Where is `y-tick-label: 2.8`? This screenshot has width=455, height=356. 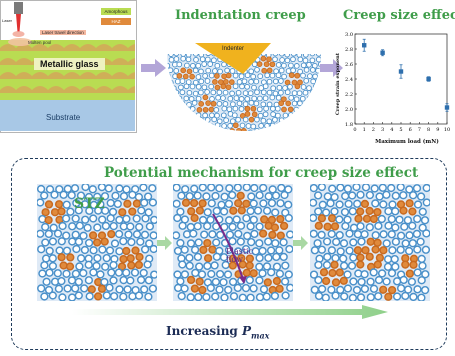
y-tick-label: 2.8 is located at coordinates (349, 50).